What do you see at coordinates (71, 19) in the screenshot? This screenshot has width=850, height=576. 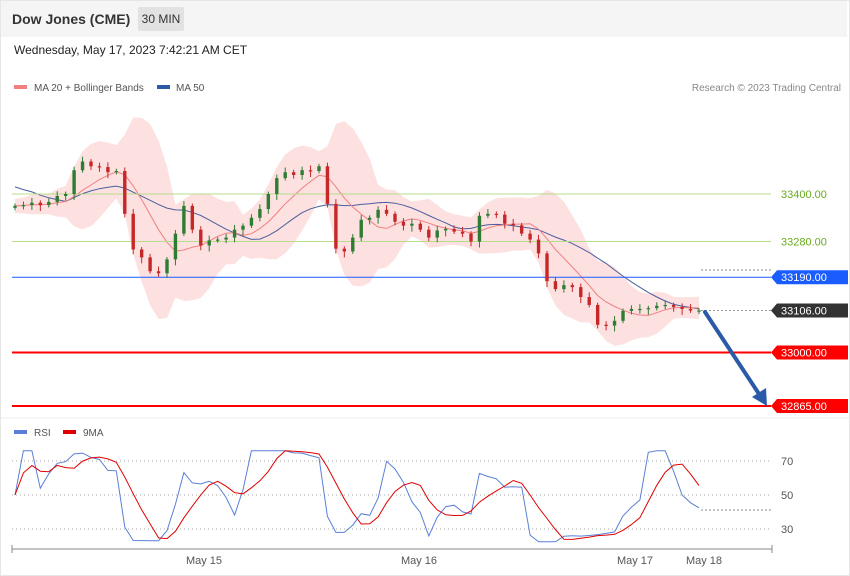 I see `instrument-title: Dow Jones (CME)` at bounding box center [71, 19].